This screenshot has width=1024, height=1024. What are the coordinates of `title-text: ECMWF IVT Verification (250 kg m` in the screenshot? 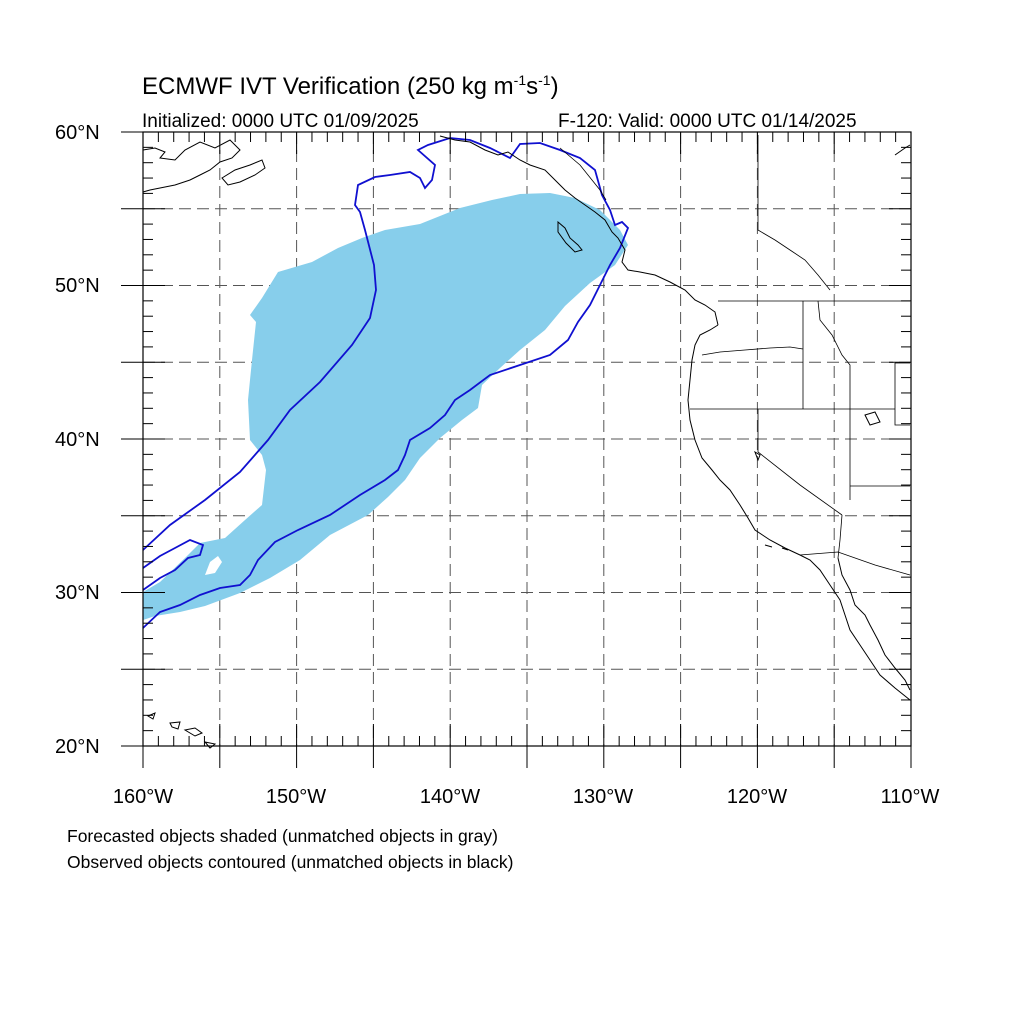 It's located at (328, 86).